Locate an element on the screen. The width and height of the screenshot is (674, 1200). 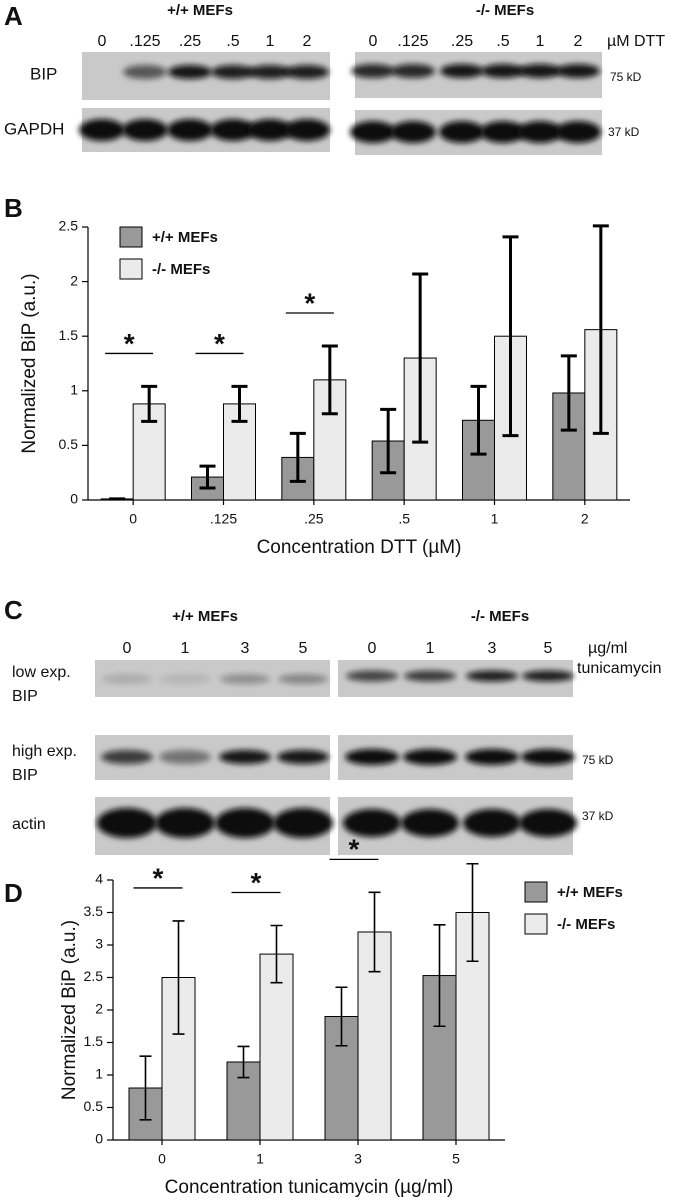
x-tick-label: 5 is located at coordinates (456, 1159).